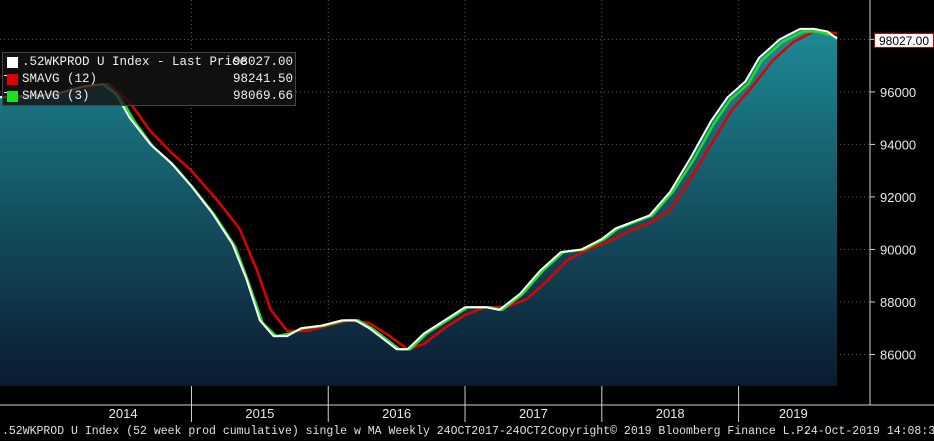 The width and height of the screenshot is (934, 441). What do you see at coordinates (679, 431) in the screenshot?
I see `footer-copyright: Copyright© 2019 Bloomberg Finance L.P.` at bounding box center [679, 431].